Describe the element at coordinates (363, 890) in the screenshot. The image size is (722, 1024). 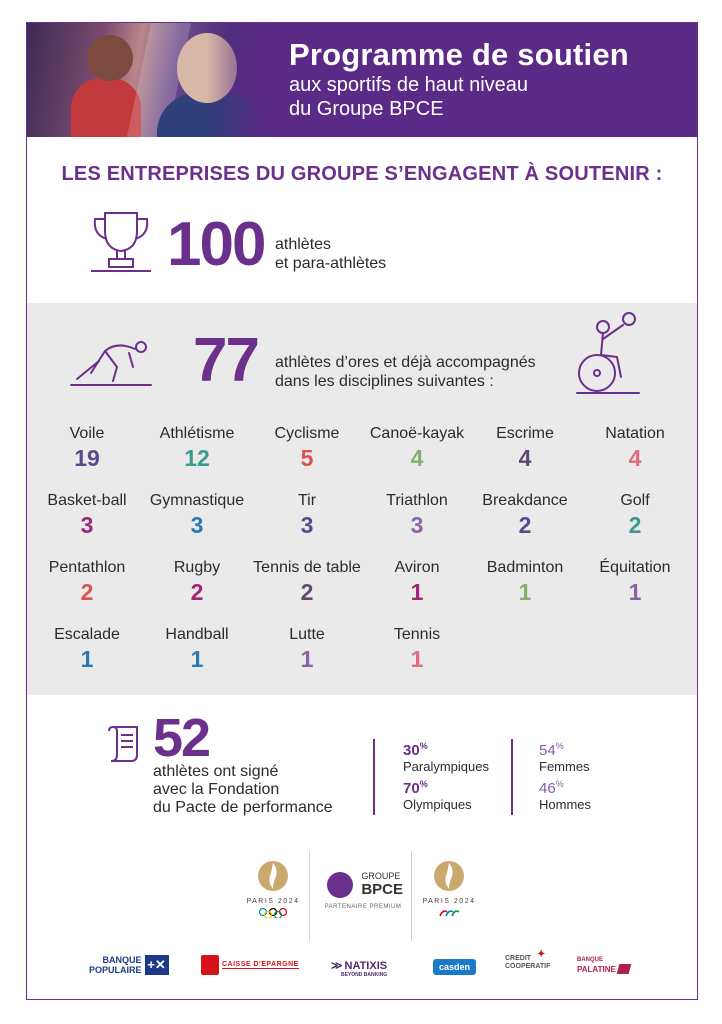
I see `groupe-bpce-logo: GROUPE BPCE PARTENAIRE PREMIUM` at that location.